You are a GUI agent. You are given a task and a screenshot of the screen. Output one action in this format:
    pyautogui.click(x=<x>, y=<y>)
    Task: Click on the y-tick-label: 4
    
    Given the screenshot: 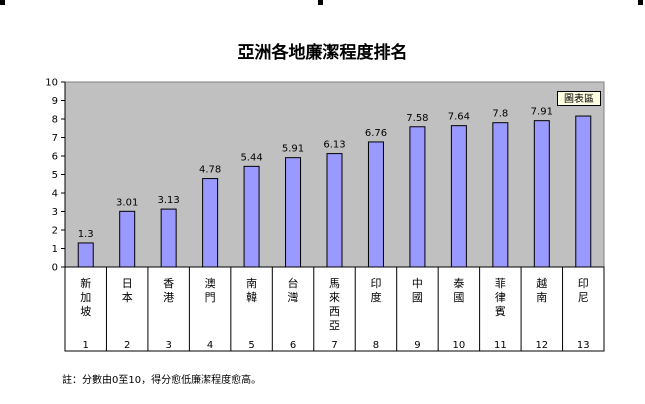 What is the action you would take?
    pyautogui.click(x=55, y=194)
    